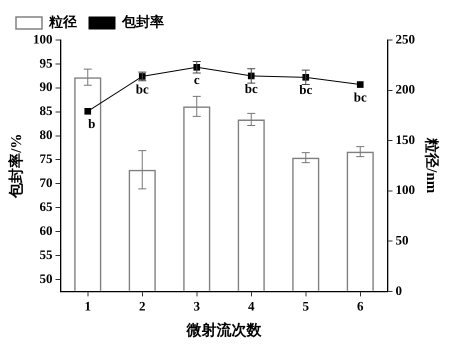 The height and width of the screenshot is (346, 450). Describe the element at coordinates (62, 22) in the screenshot. I see `legend-label: 粒径` at that location.